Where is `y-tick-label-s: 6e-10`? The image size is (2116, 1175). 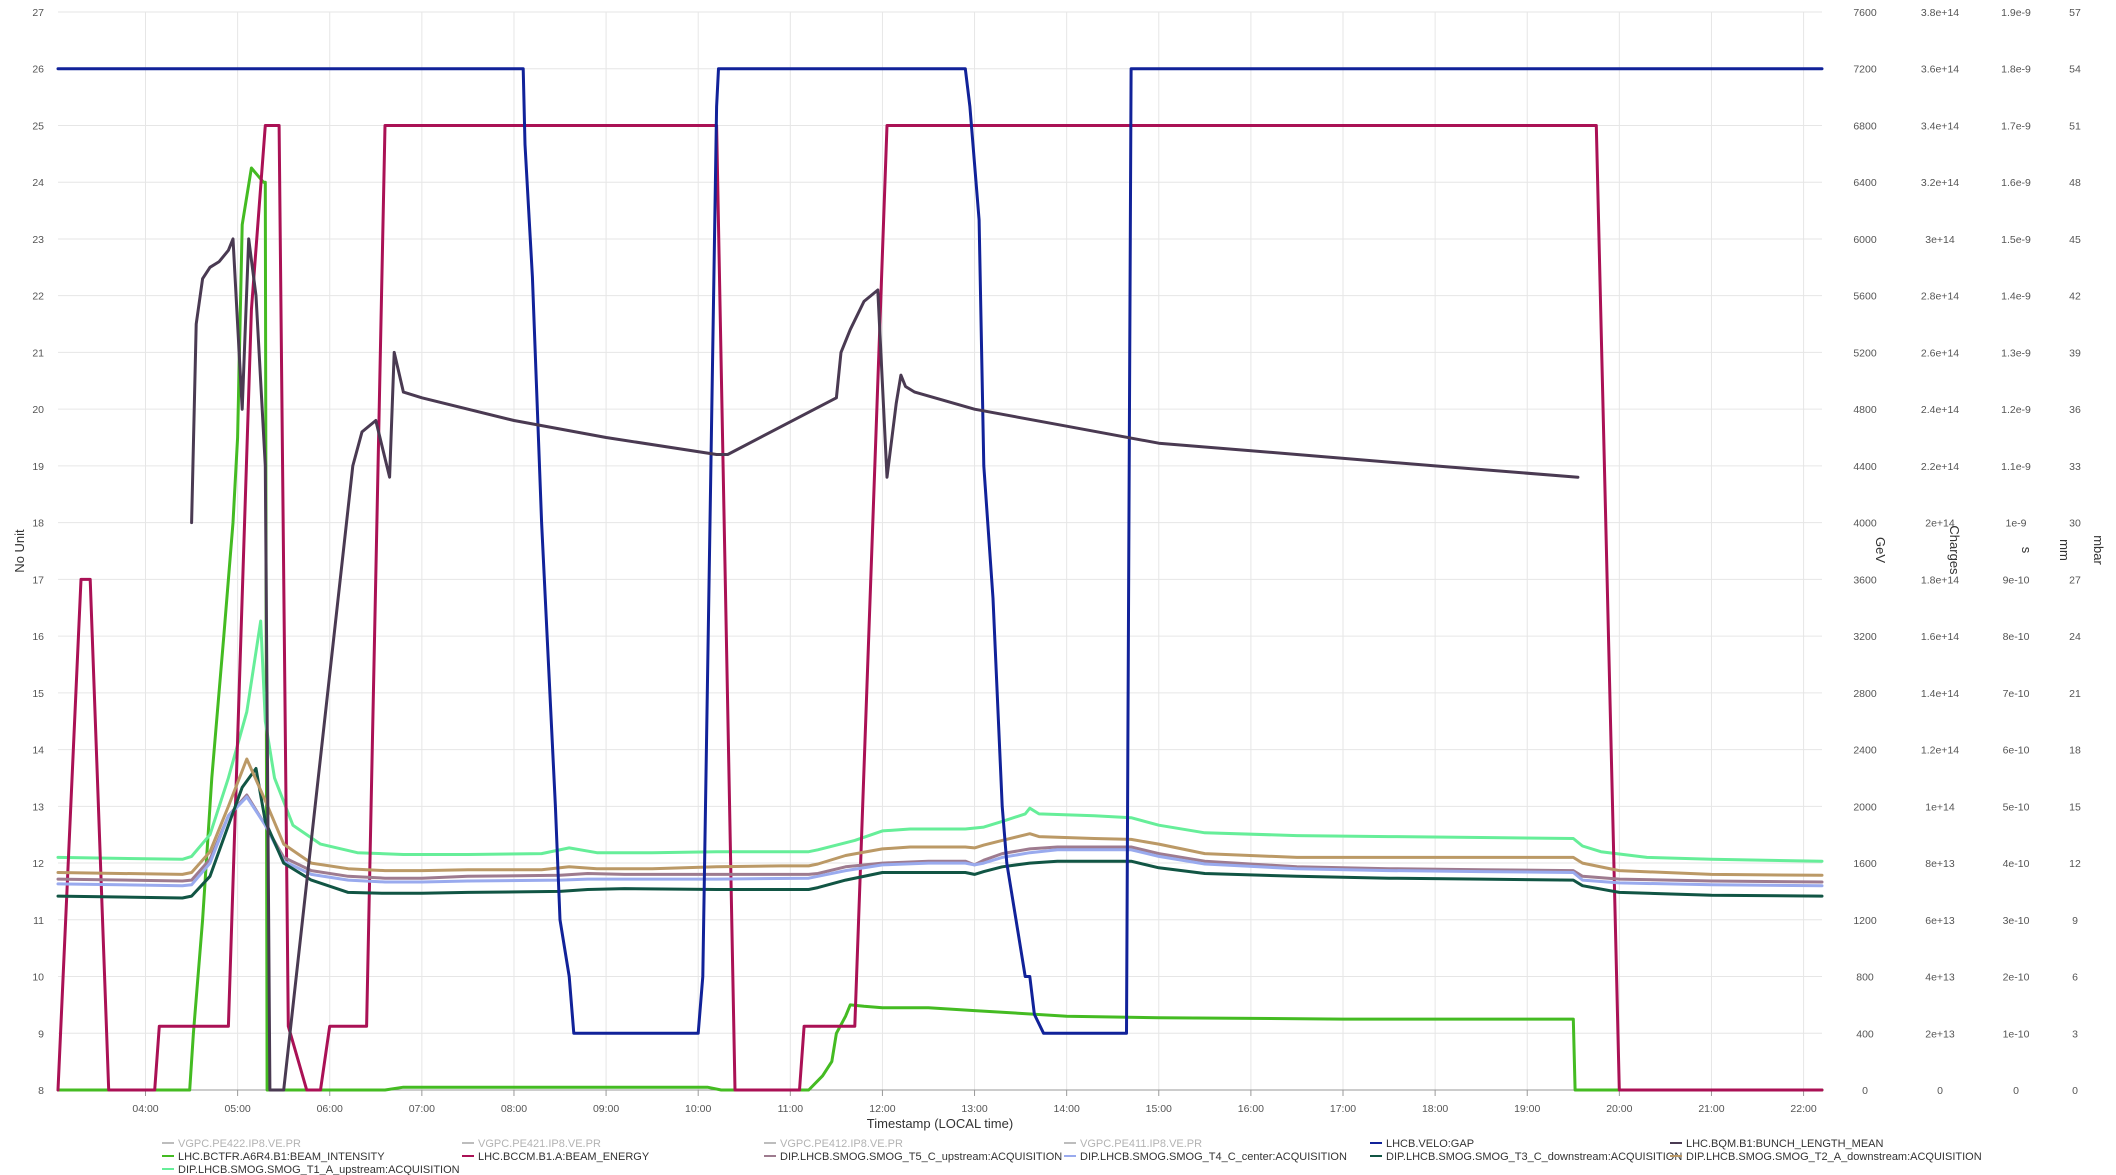 y-tick-label-s: 6e-10 is located at coordinates (2016, 751).